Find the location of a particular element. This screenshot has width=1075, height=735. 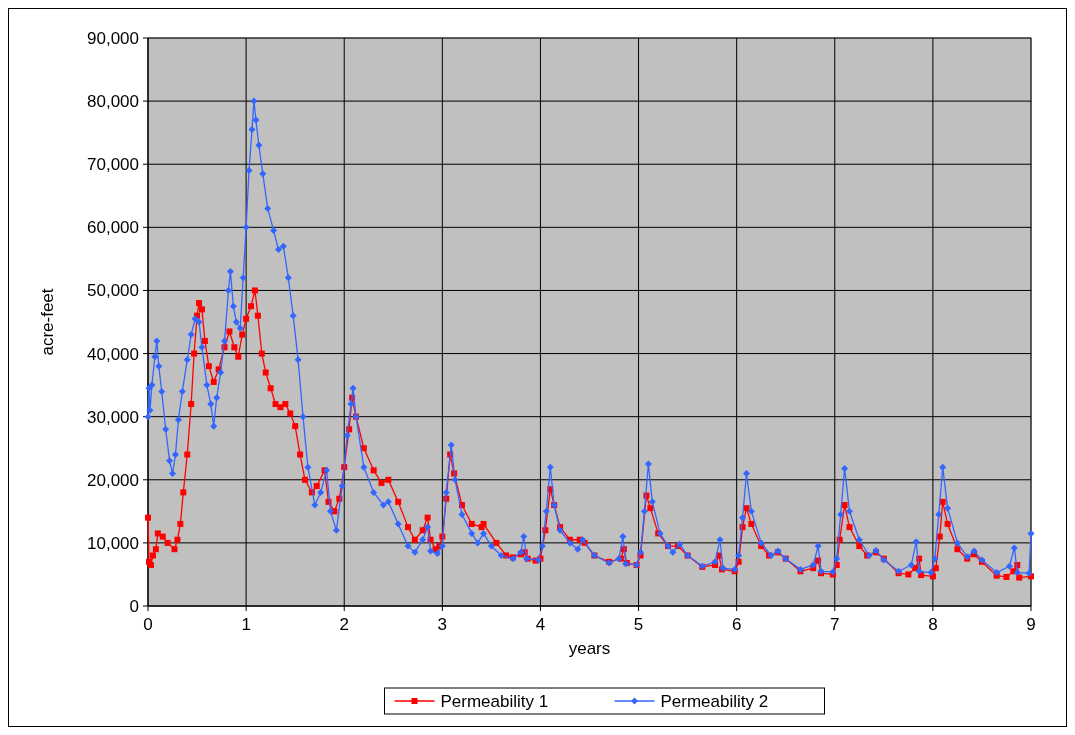

y-tick-label: 0 is located at coordinates (134, 606).